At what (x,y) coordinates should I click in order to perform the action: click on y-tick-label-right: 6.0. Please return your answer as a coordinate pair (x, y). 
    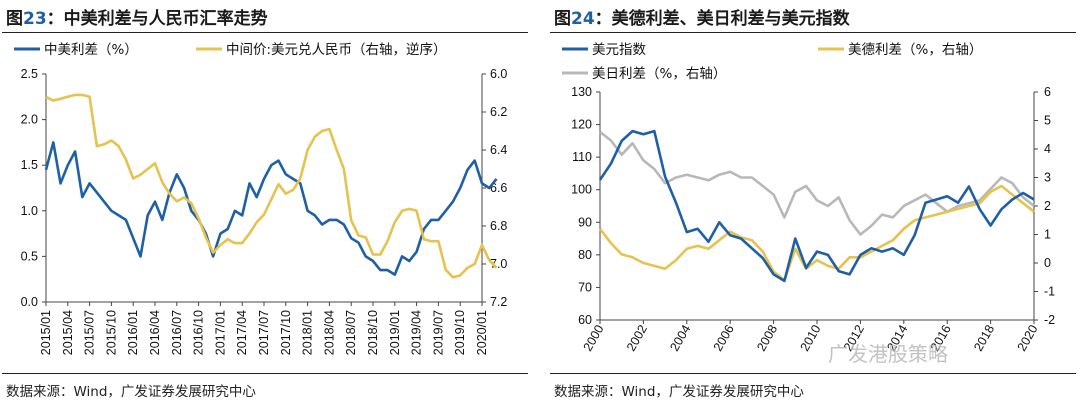
    Looking at the image, I should click on (498, 74).